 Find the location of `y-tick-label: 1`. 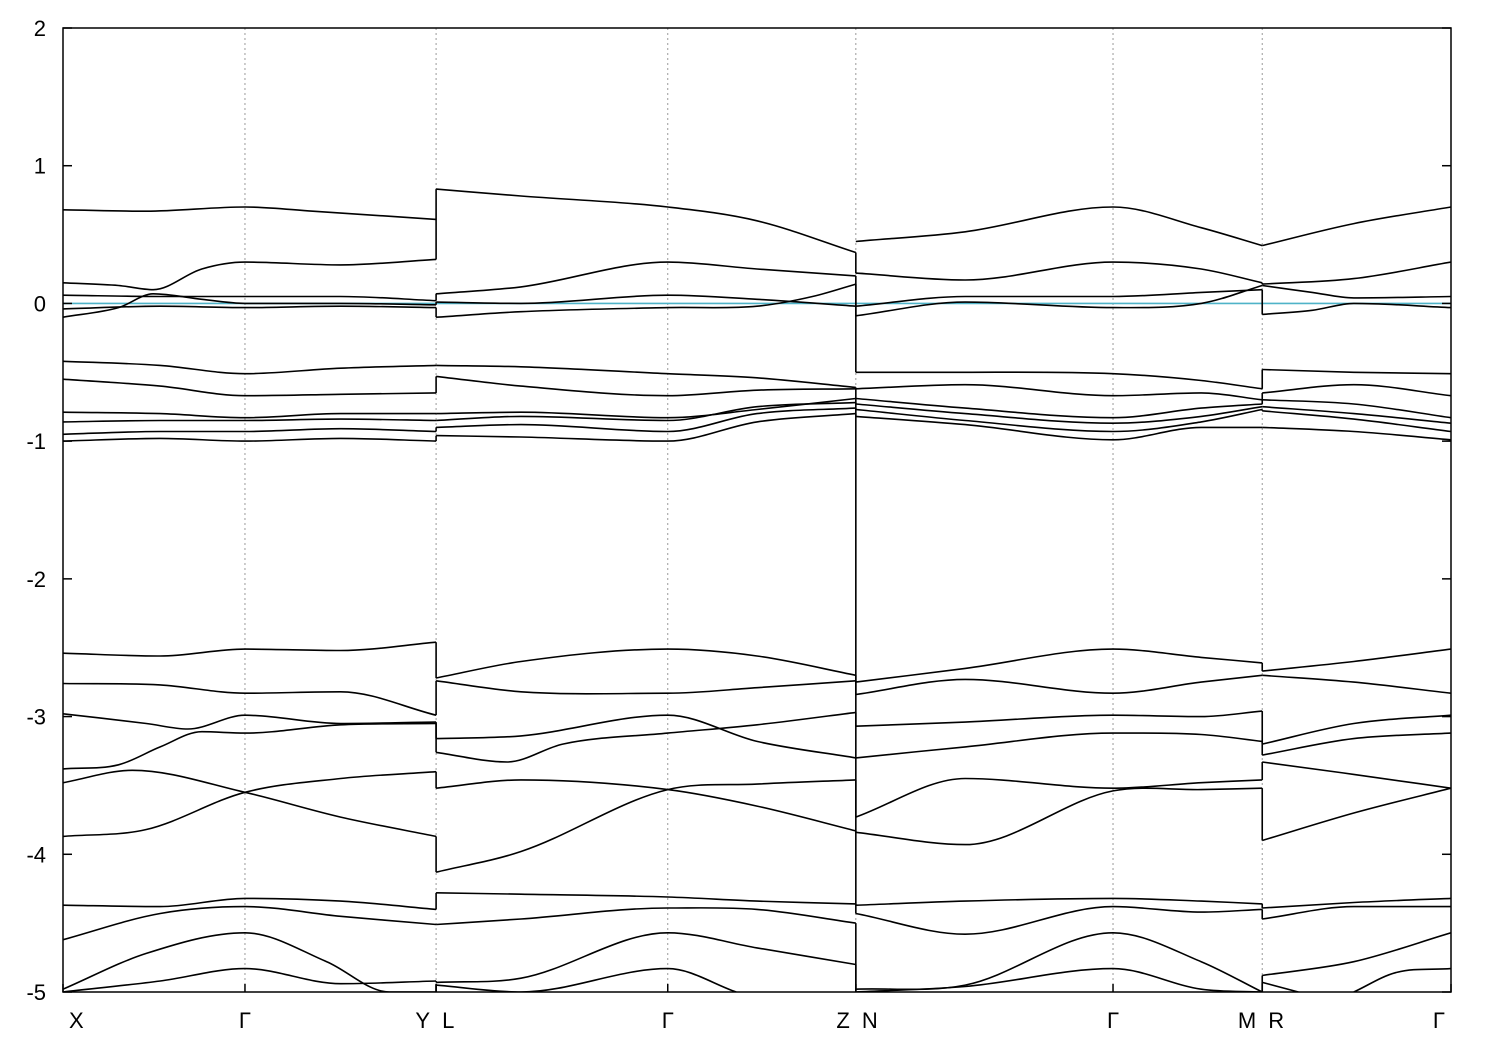

y-tick-label: 1 is located at coordinates (40, 166).